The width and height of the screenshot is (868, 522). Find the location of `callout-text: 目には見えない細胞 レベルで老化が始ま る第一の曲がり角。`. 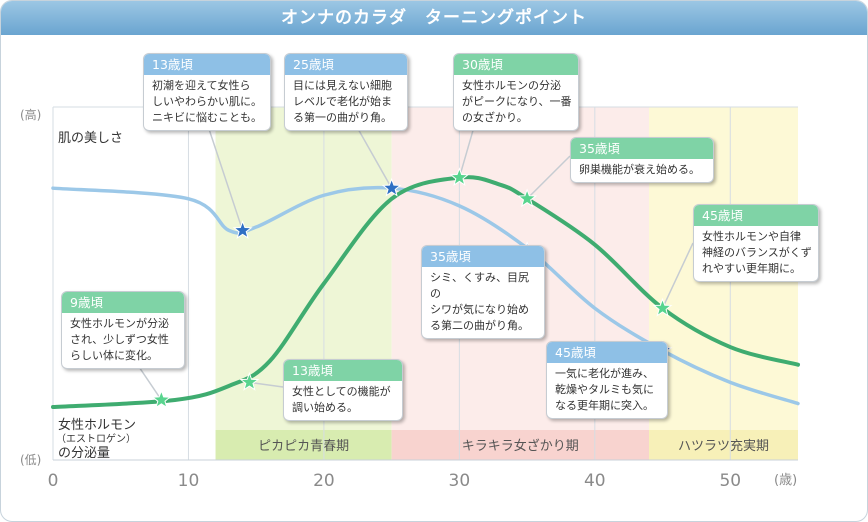

callout-text: 目には見えない細胞 レベルで老化が始ま る第一の曲がり角。 is located at coordinates (342, 101).